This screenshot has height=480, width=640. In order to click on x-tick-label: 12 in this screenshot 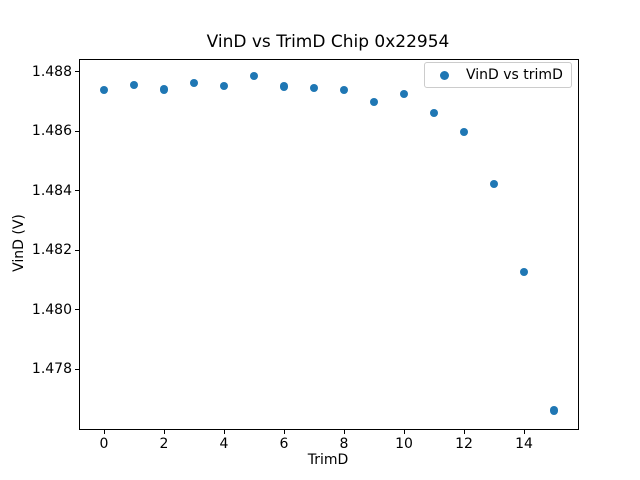, I will do `click(464, 444)`.